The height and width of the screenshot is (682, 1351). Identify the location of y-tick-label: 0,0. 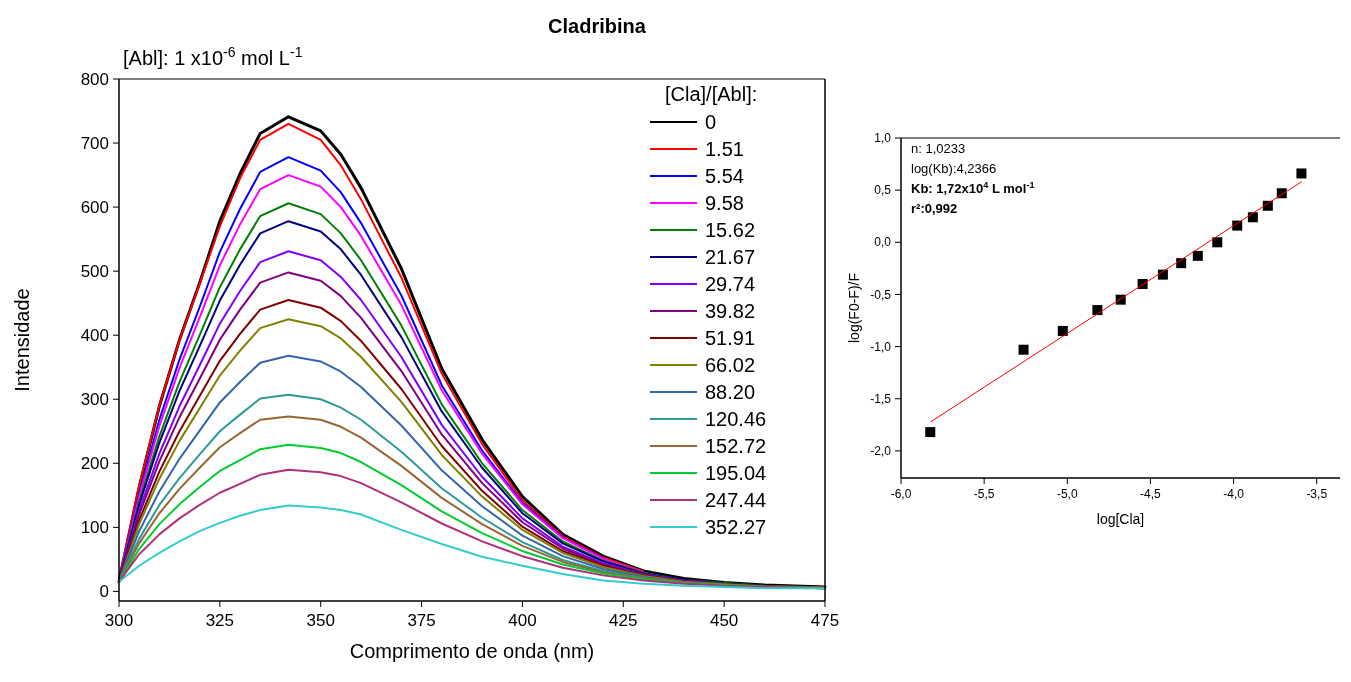
(883, 242).